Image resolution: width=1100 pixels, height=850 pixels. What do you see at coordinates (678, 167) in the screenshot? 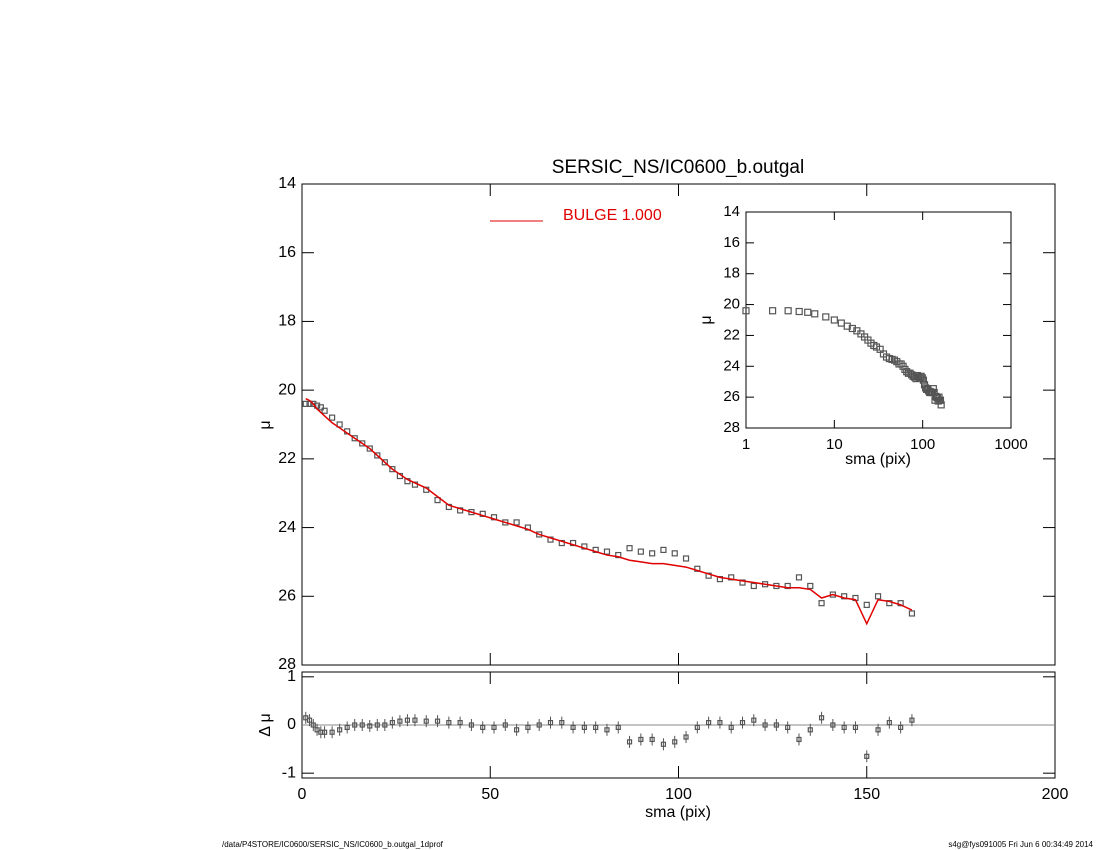
I see `chart-title: SERSIC_NS/IC0600_b.outgal` at bounding box center [678, 167].